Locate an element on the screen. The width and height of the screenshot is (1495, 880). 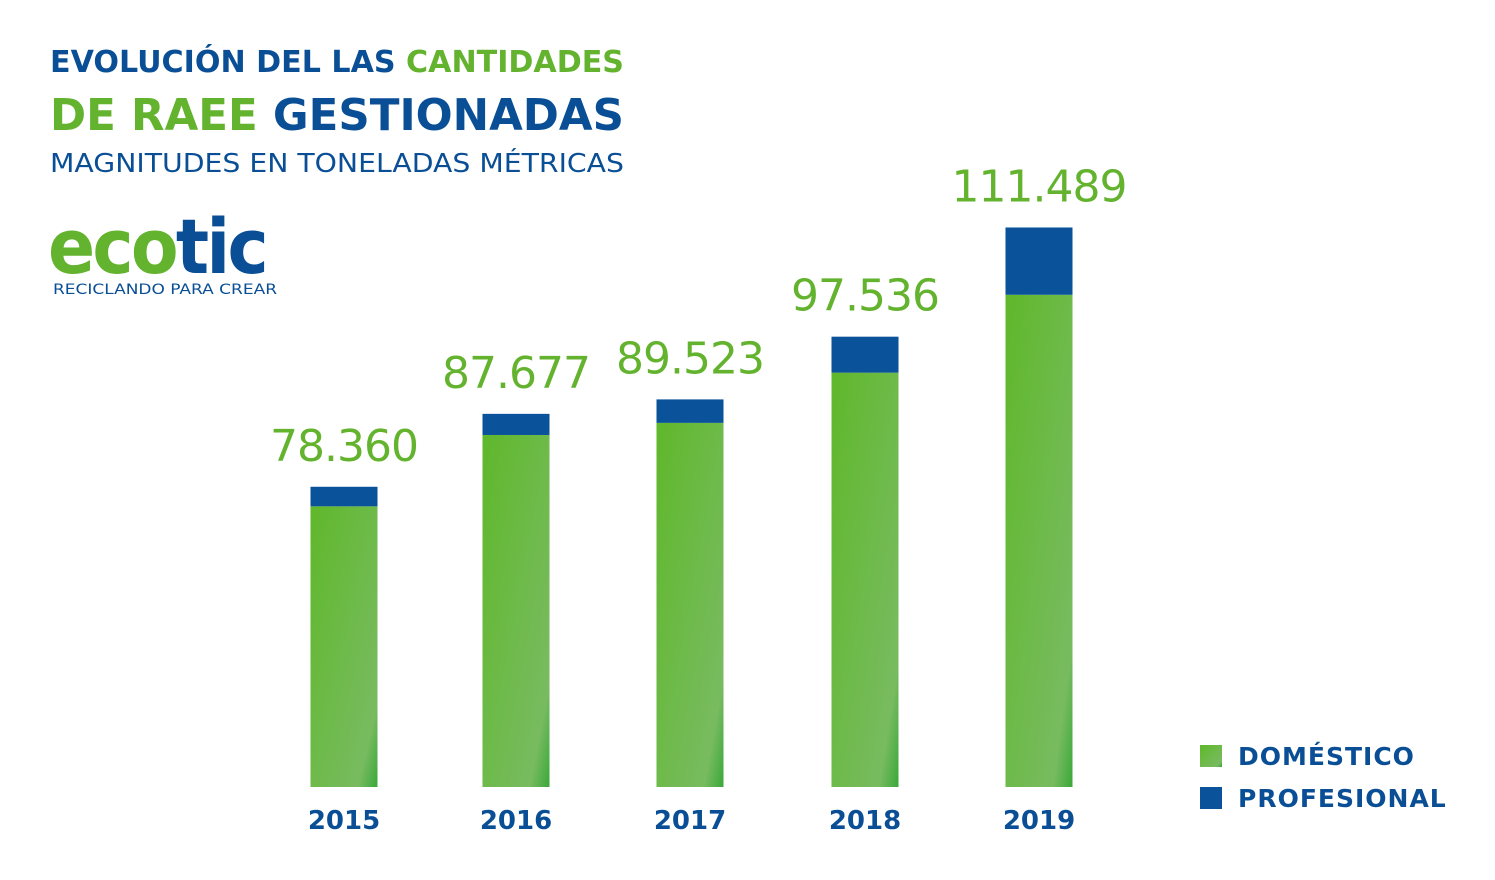
title-part: GESTIONADAS is located at coordinates (448, 115).